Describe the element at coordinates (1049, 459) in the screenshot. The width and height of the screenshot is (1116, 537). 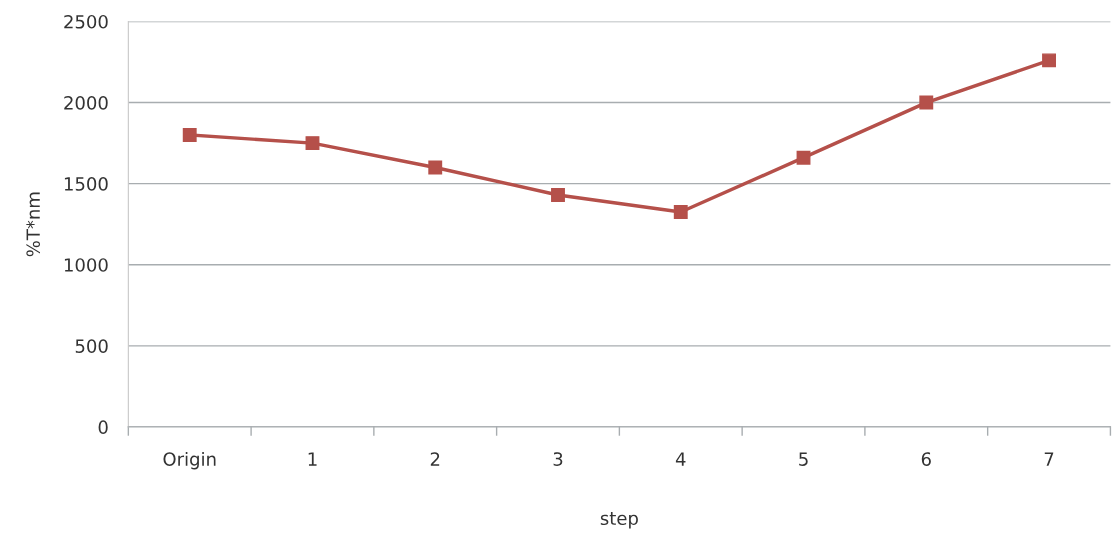
I see `x-tick-label: 7` at that location.